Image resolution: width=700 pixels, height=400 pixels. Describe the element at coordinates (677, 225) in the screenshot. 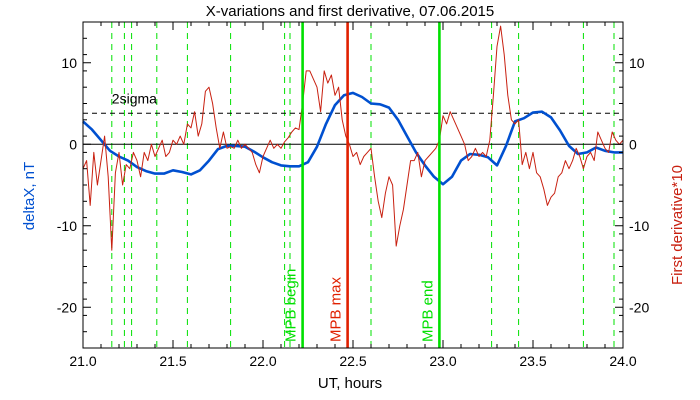

I see `y-axis-label-right: First derivative*10` at that location.